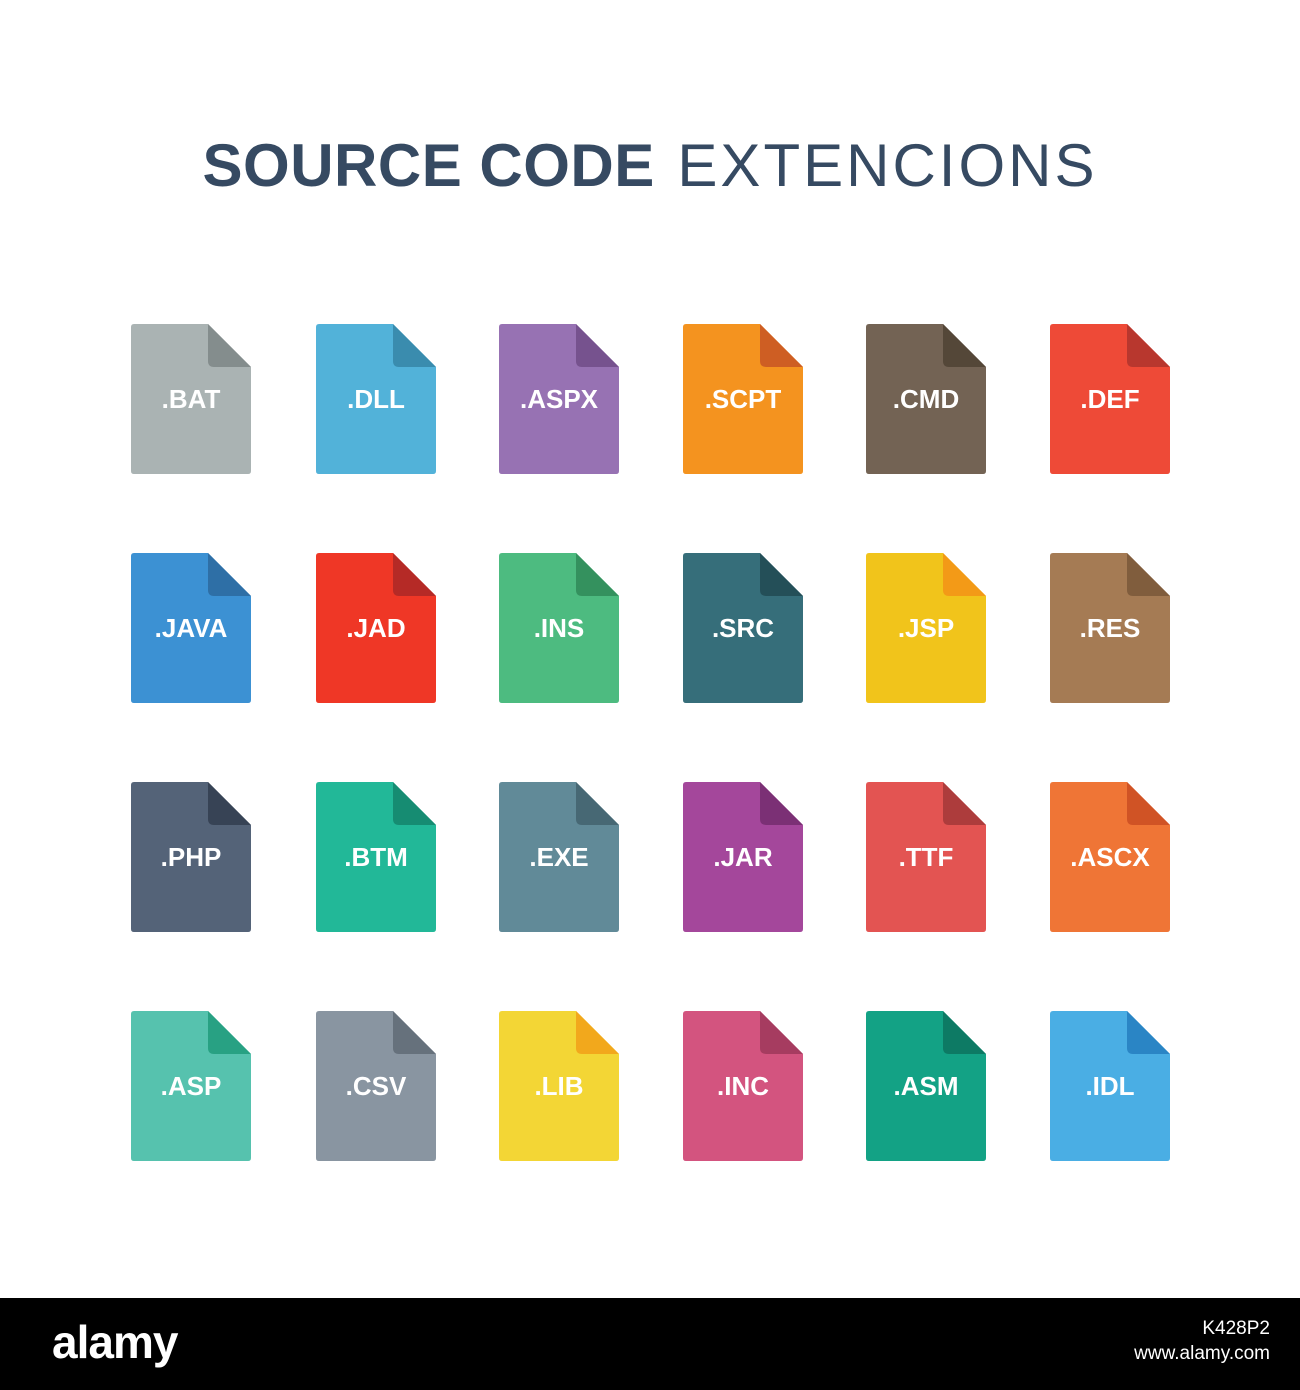 This screenshot has height=1390, width=1300. I want to click on file-icon: .ASP, so click(191, 1086).